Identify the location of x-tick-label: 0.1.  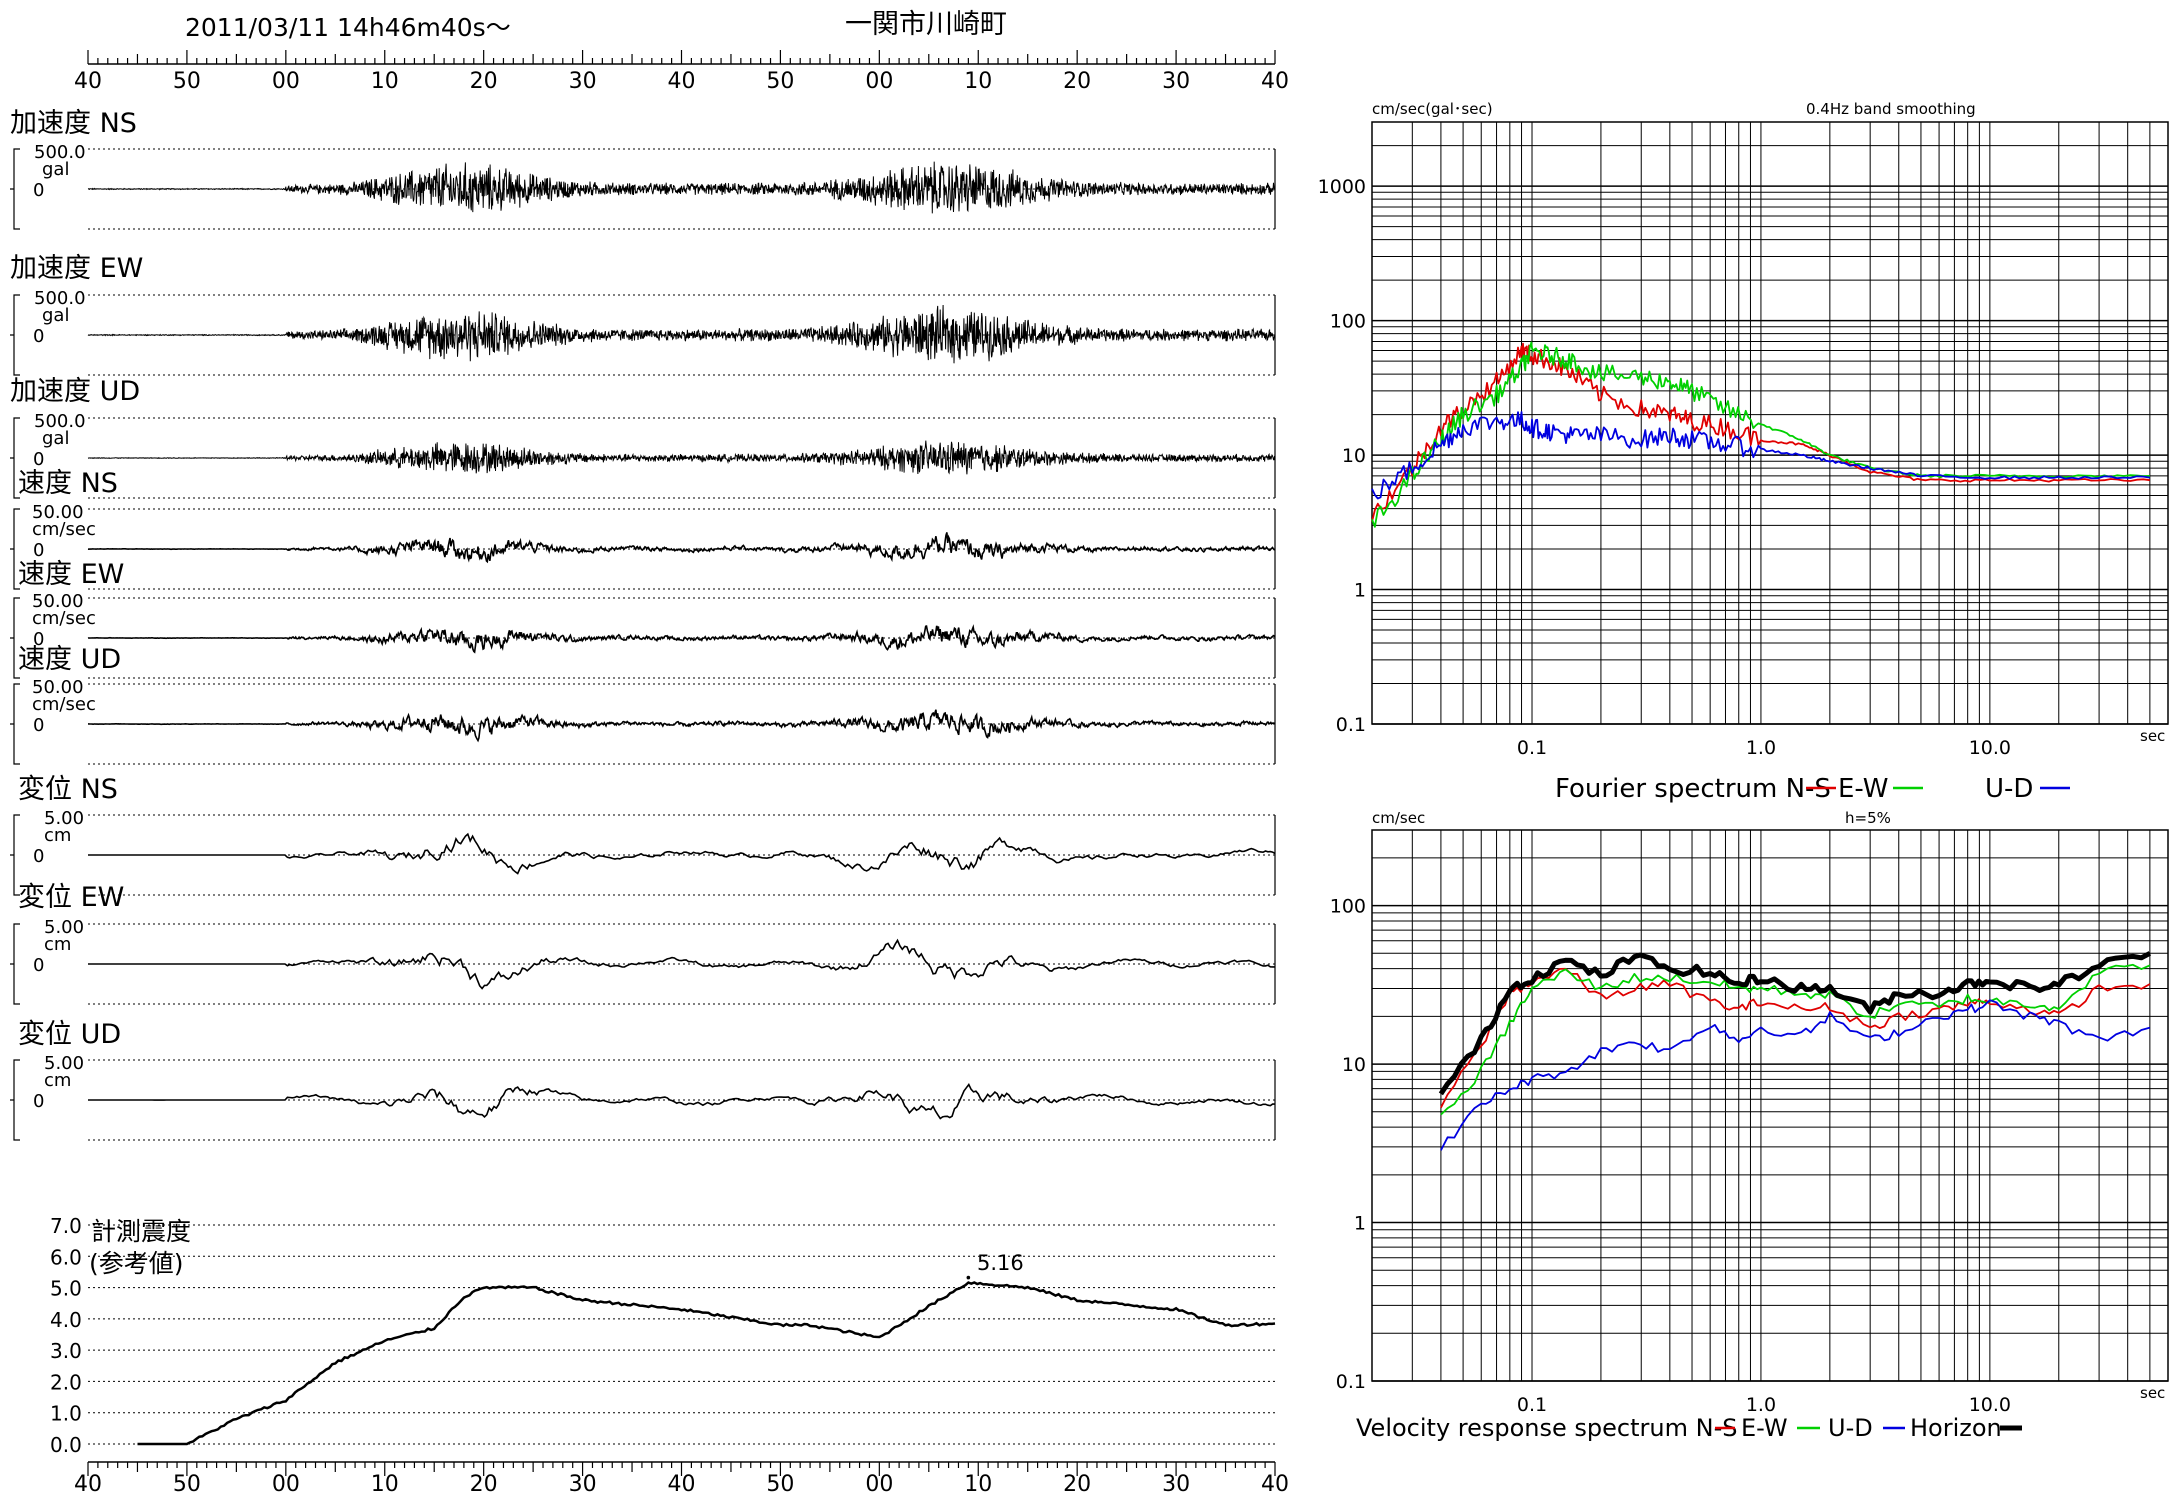
(1532, 1405).